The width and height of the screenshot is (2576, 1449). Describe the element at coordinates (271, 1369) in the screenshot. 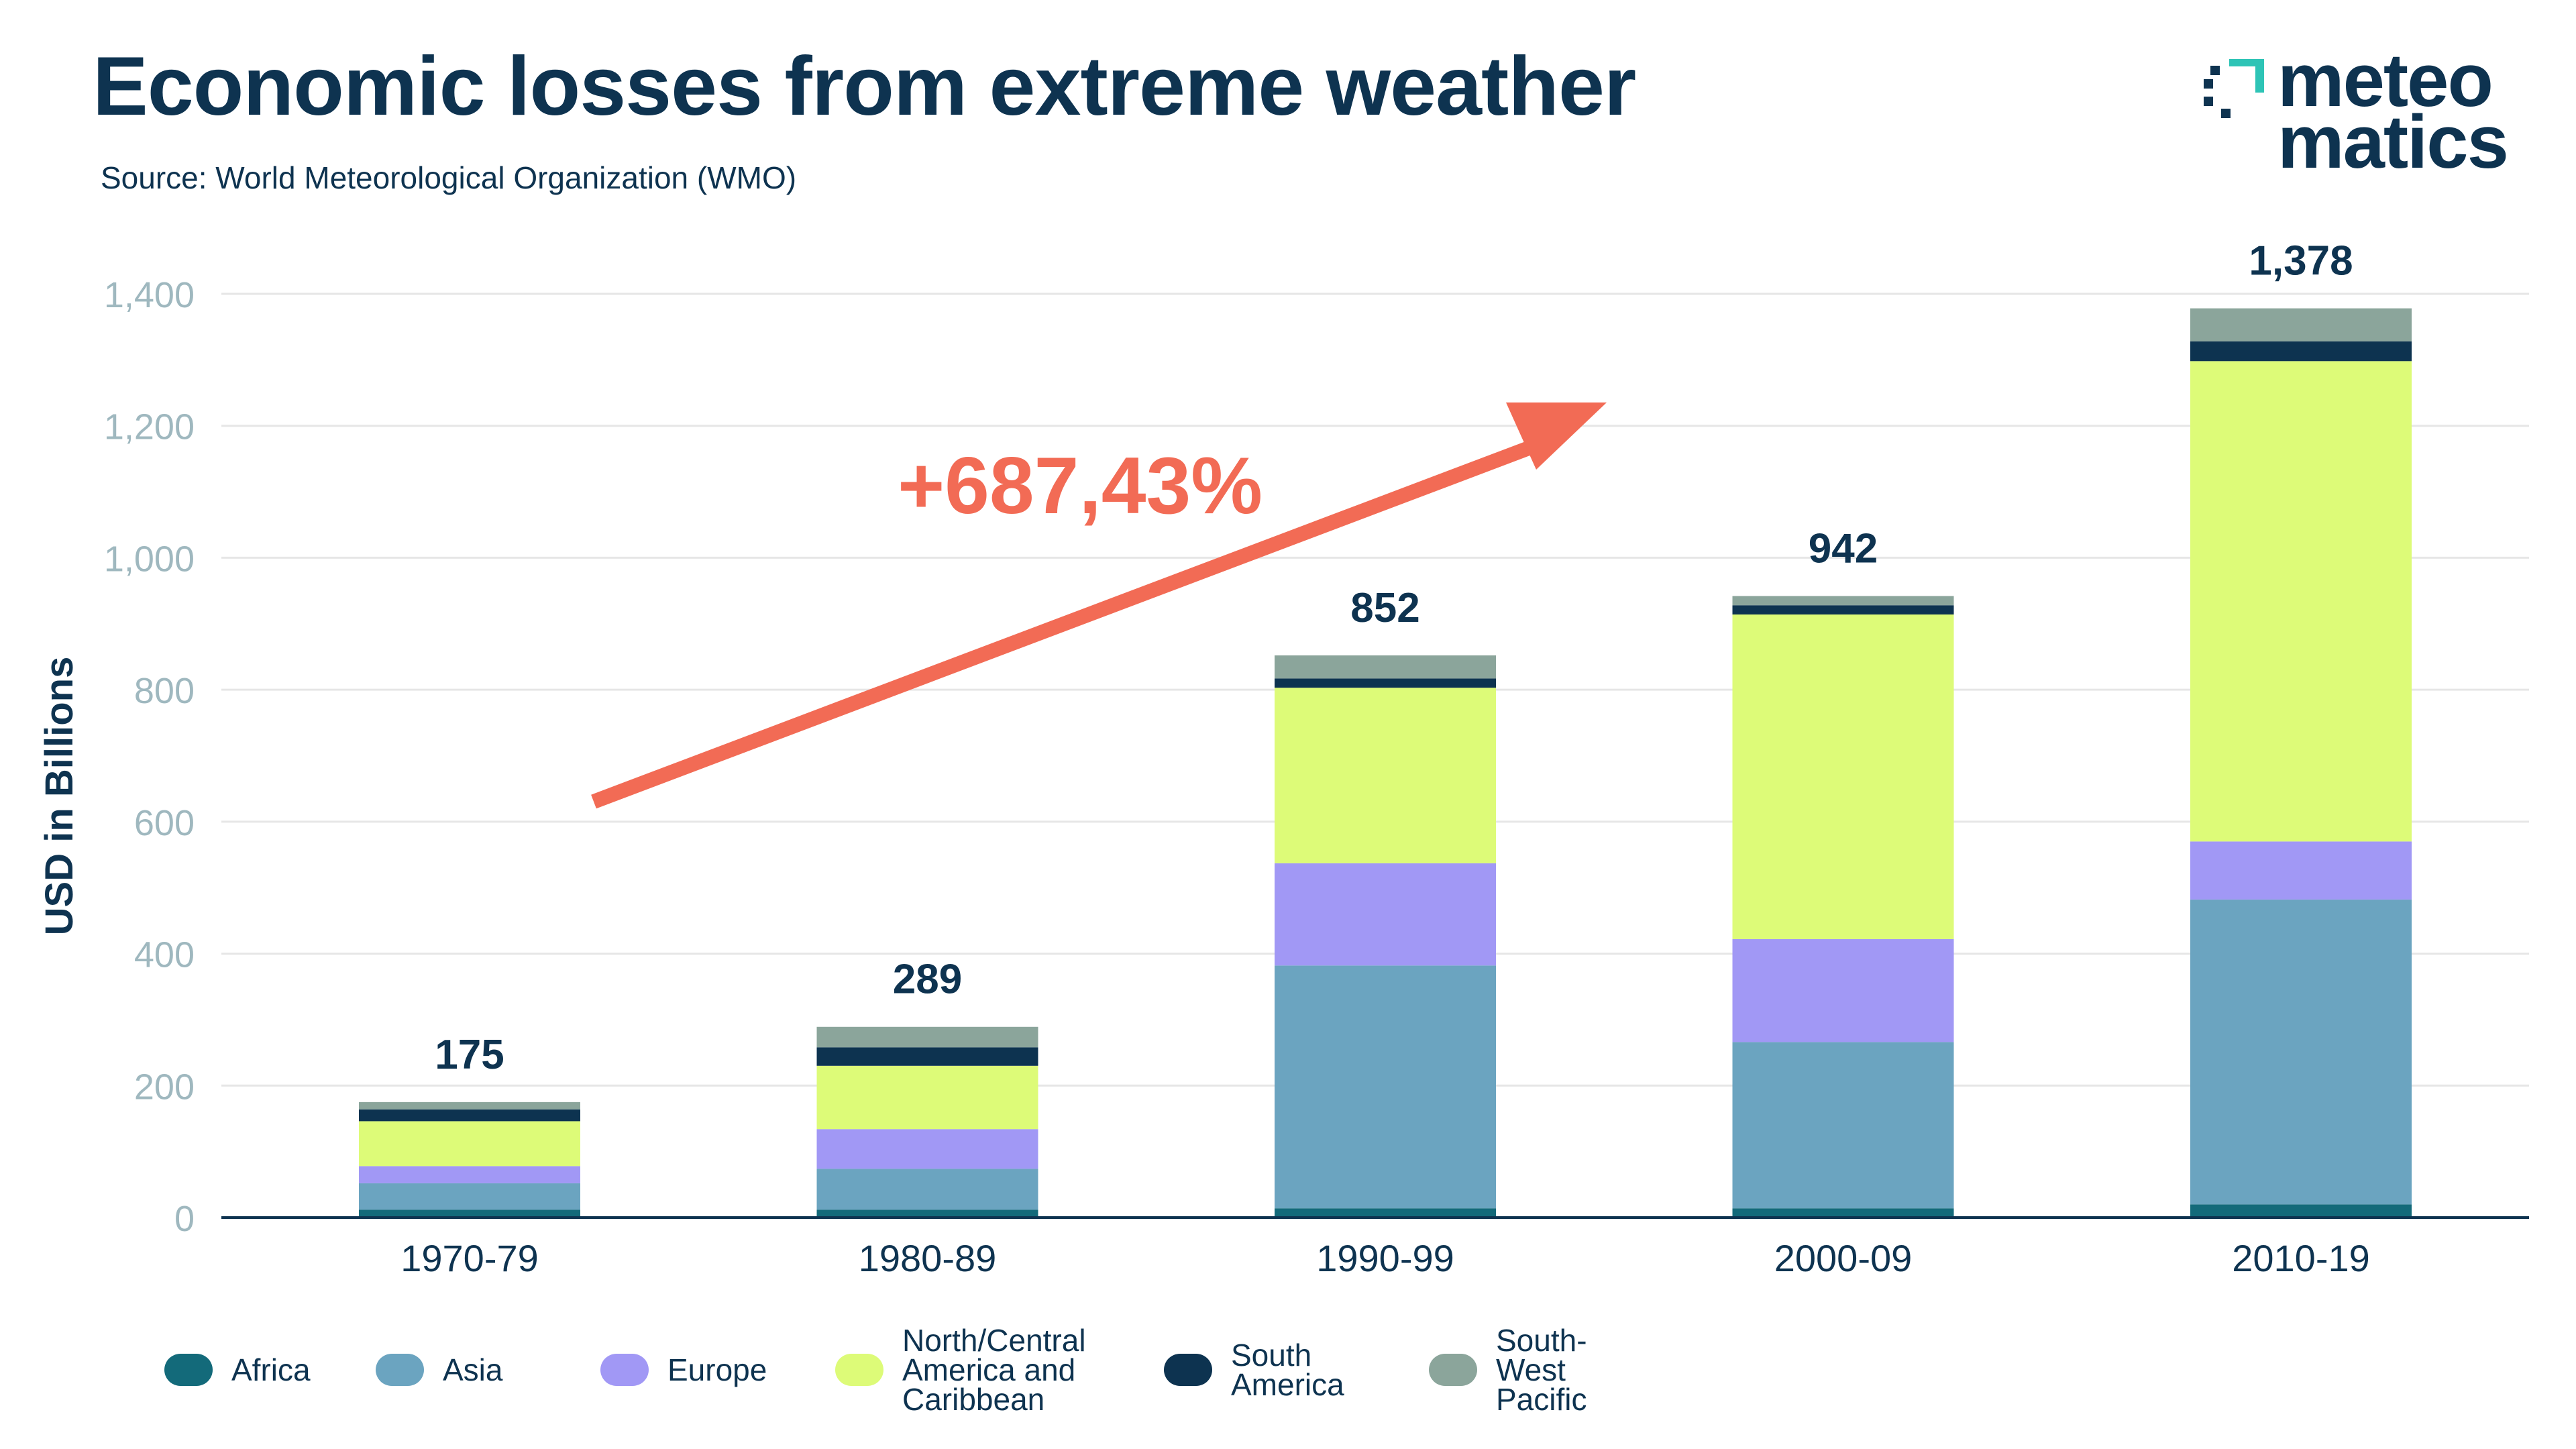

I see `legend-label: Africa` at that location.